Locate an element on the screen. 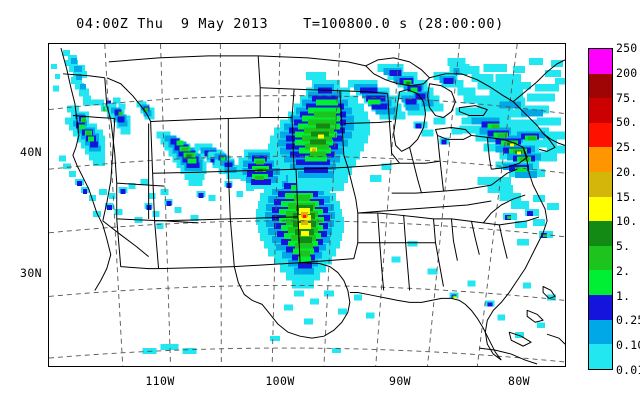 Image resolution: width=640 pixels, height=400 pixels. colorbar-label-7: 10. is located at coordinates (627, 221).